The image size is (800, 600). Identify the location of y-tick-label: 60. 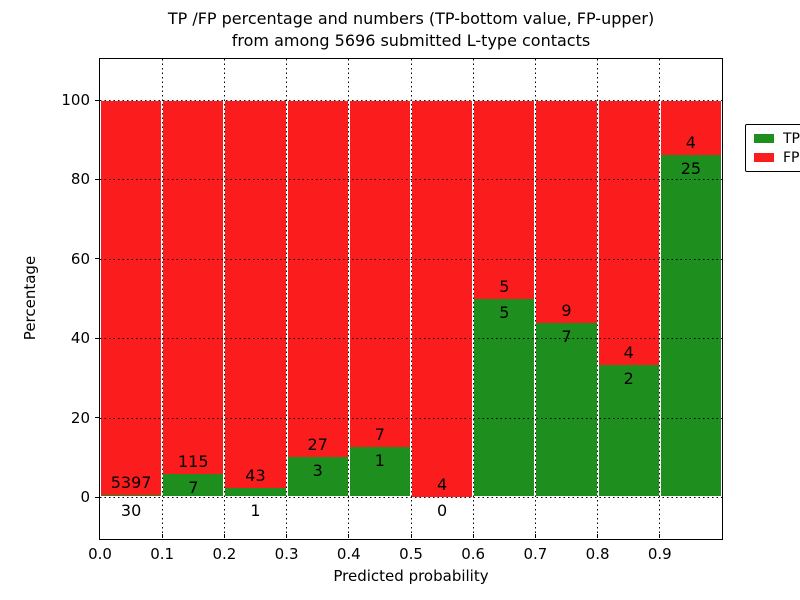
(80, 258).